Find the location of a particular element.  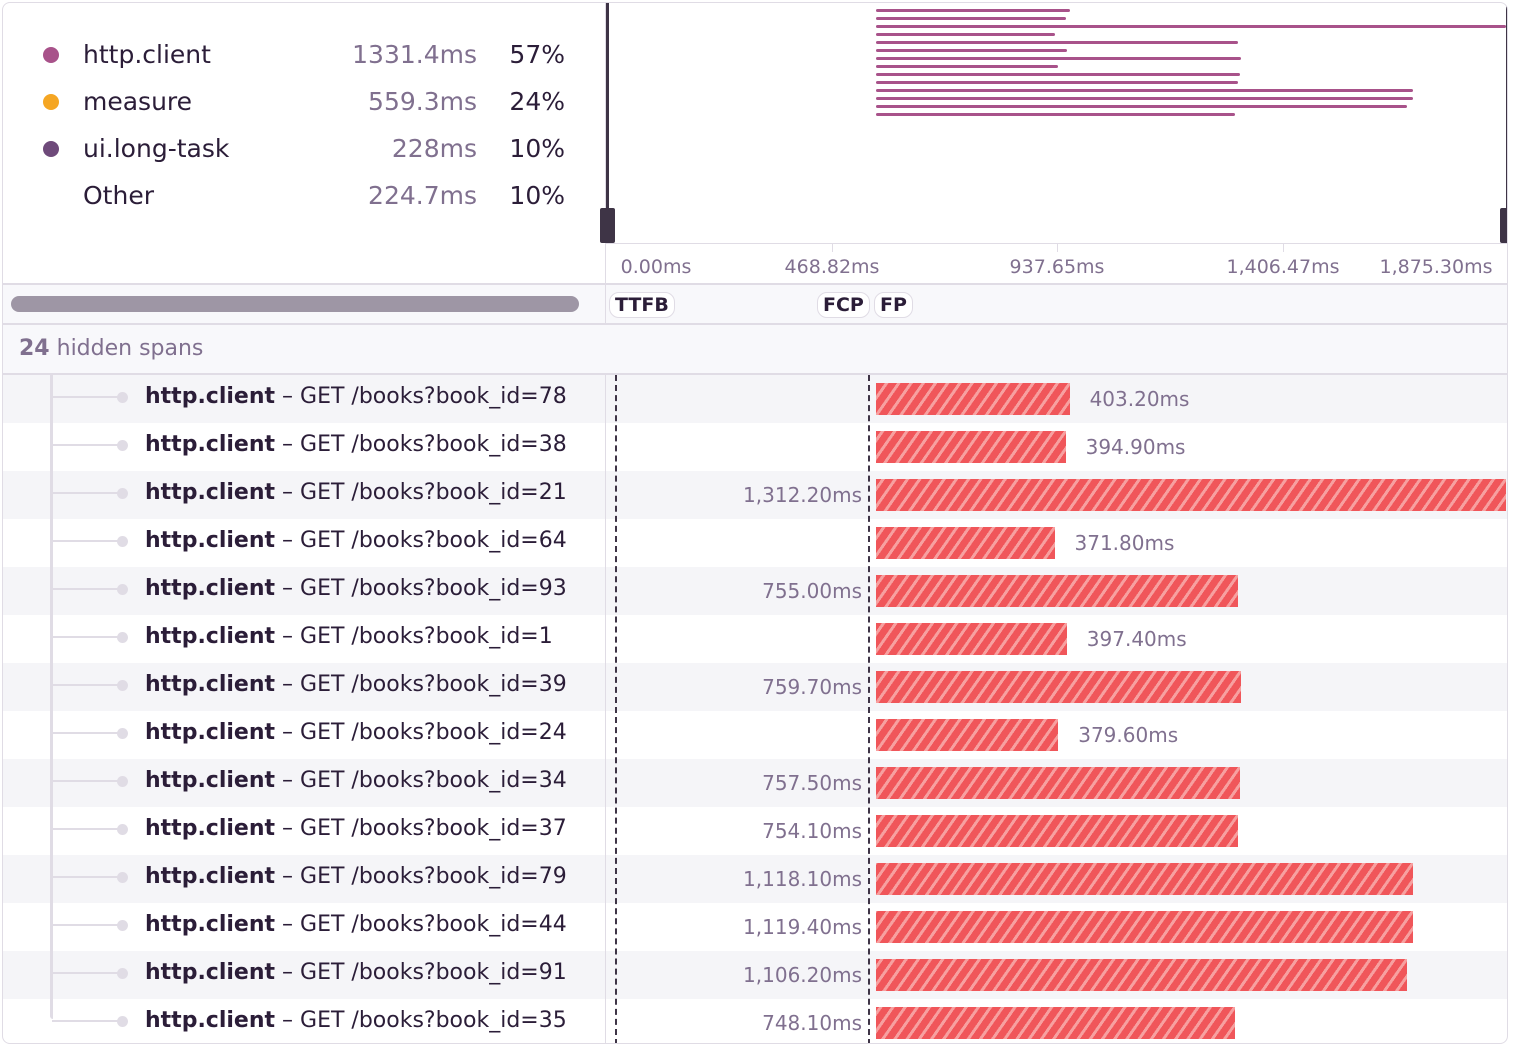

marker-fcp: FCP is located at coordinates (843, 305).